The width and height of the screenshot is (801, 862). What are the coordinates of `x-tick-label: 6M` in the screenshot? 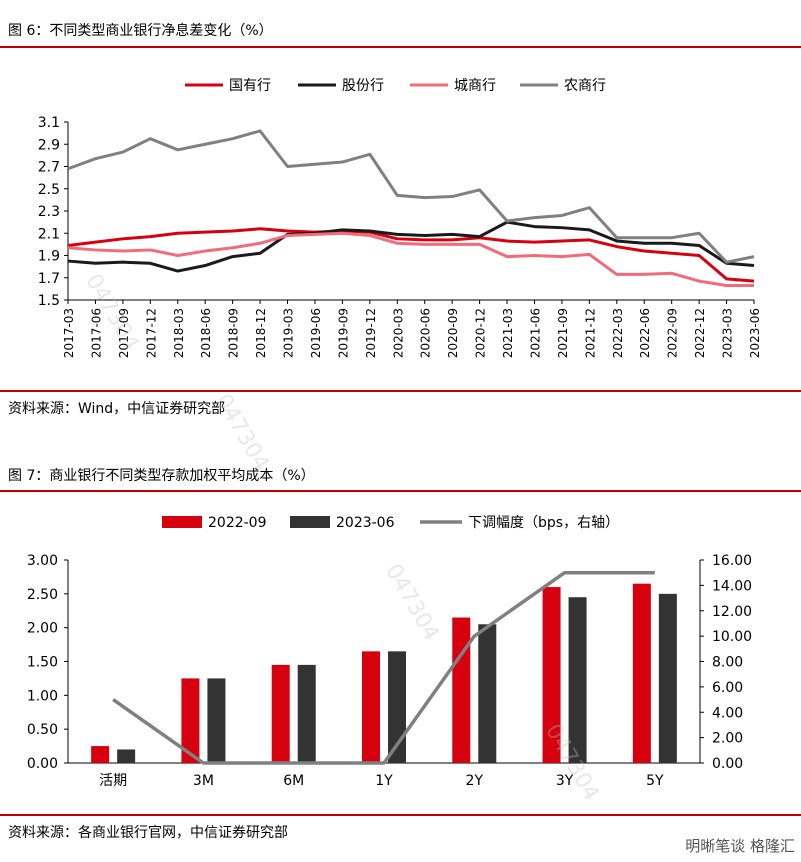 It's located at (293, 781).